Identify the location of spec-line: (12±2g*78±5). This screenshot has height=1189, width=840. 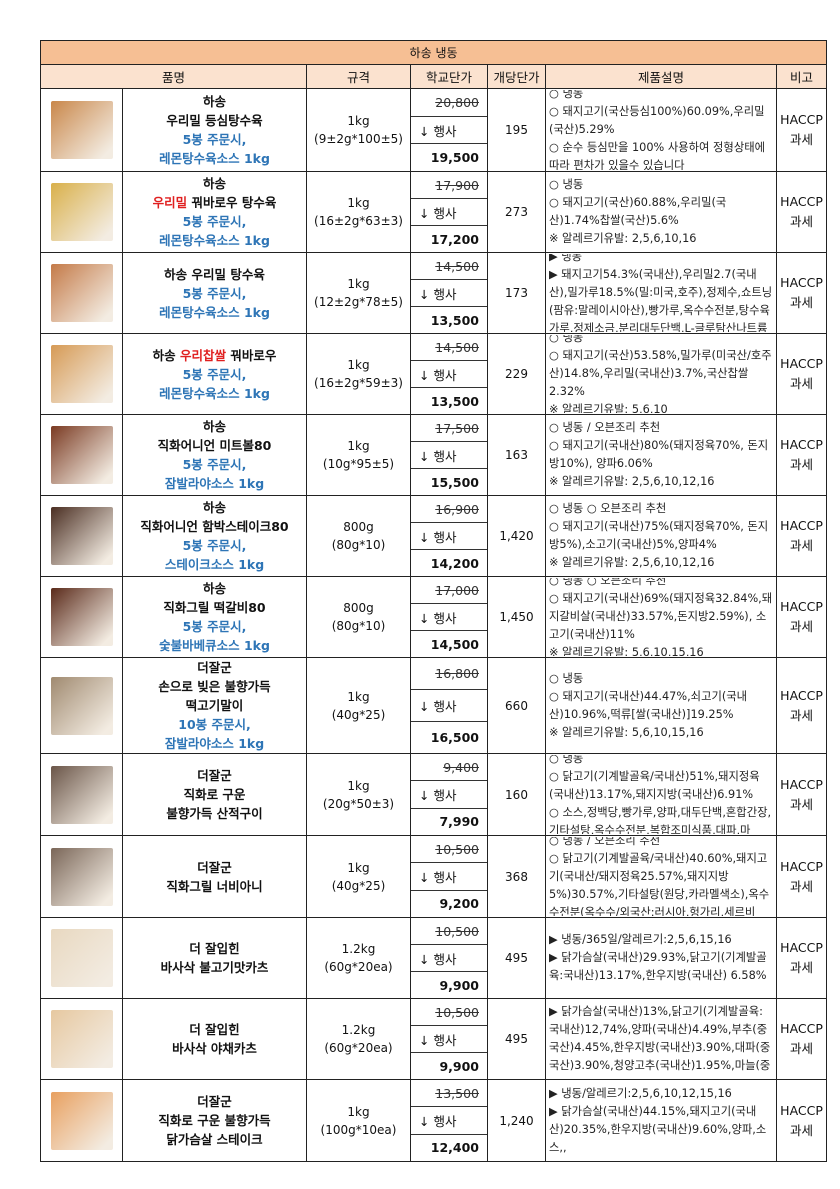
(358, 302).